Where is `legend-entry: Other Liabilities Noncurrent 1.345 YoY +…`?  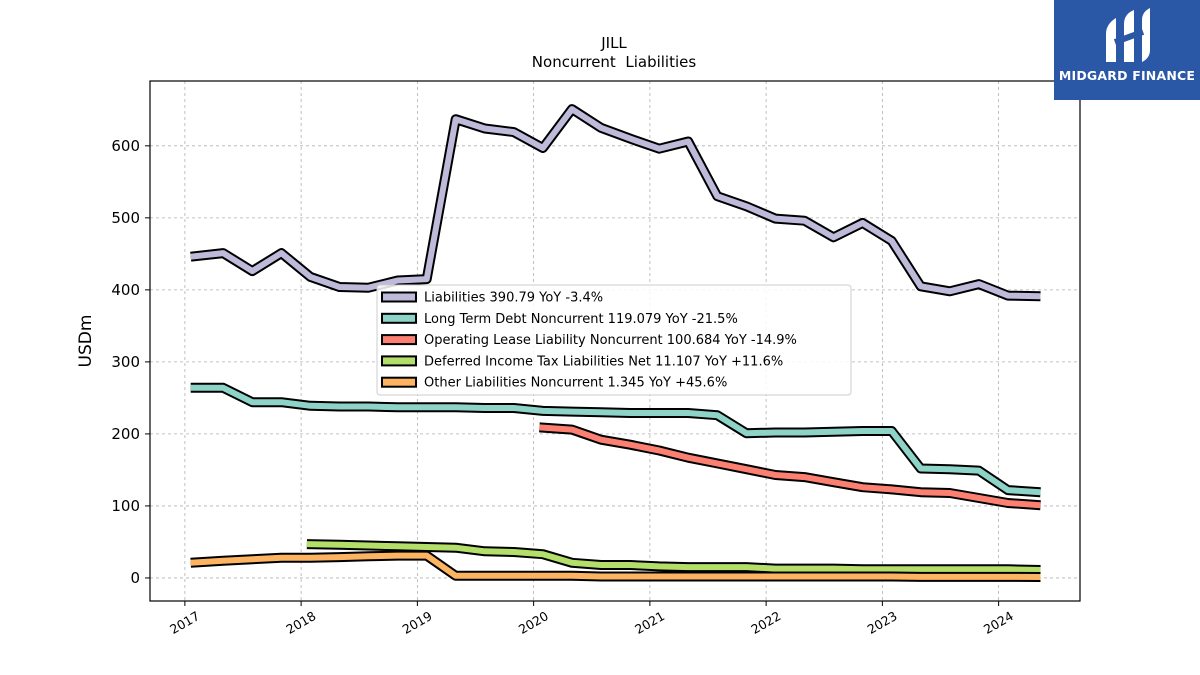
legend-entry: Other Liabilities Noncurrent 1.345 YoY +… is located at coordinates (575, 383).